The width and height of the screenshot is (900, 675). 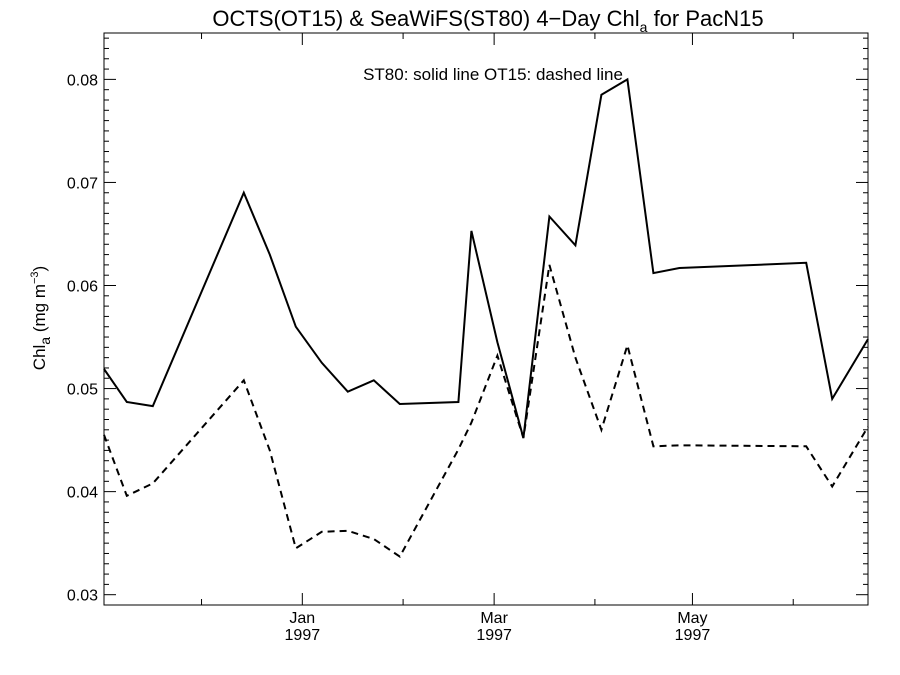 I want to click on y-axis-label: Chla (mg m−3), so click(x=41, y=318).